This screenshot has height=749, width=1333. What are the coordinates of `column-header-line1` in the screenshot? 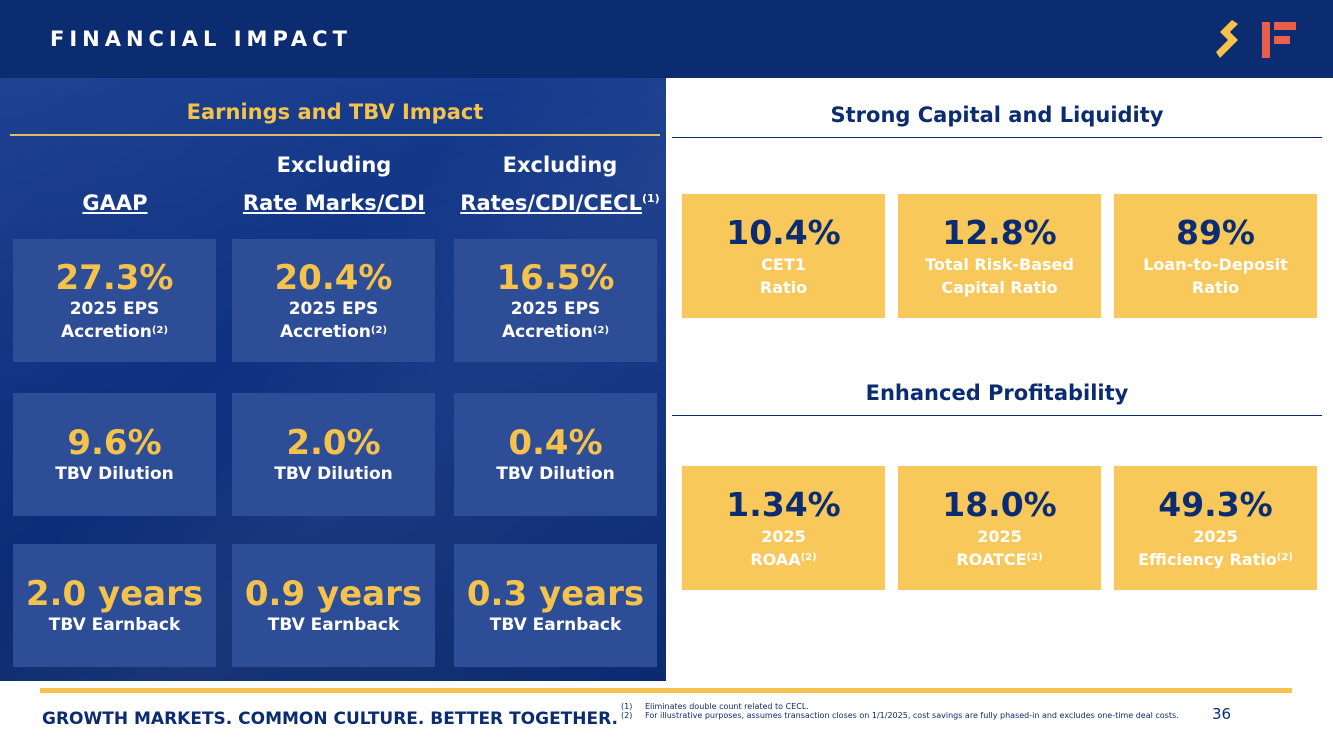 It's located at (115, 165).